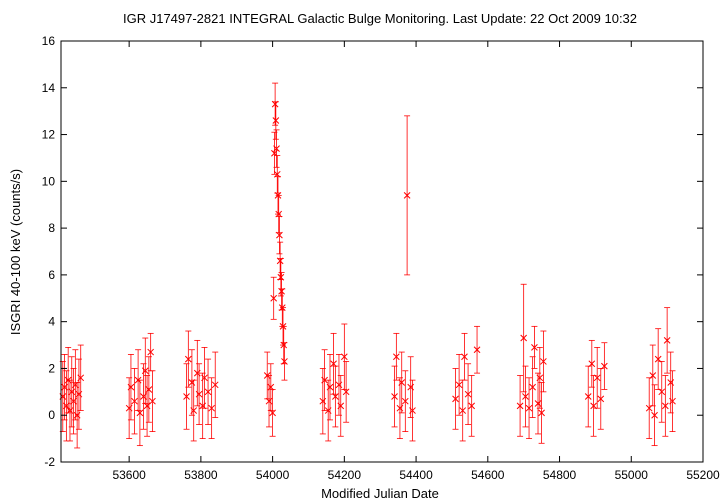  I want to click on x-tick-label: 55000, so click(632, 475).